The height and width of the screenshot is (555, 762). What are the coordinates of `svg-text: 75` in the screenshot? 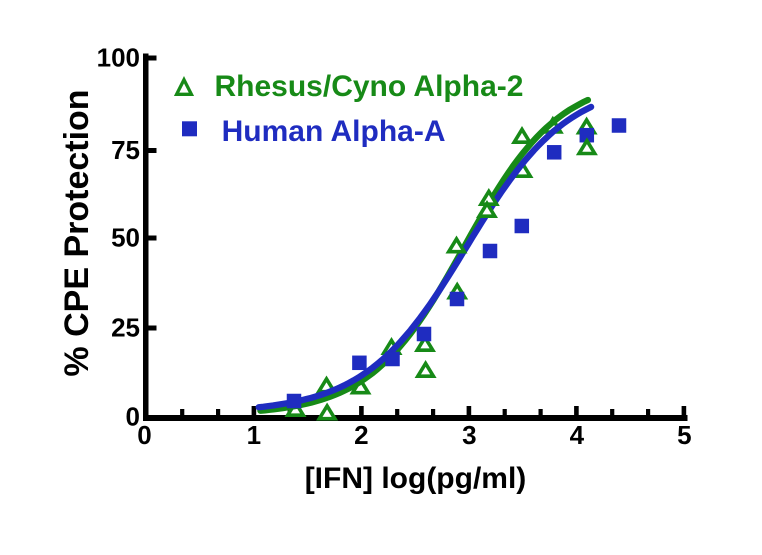 It's located at (125, 150).